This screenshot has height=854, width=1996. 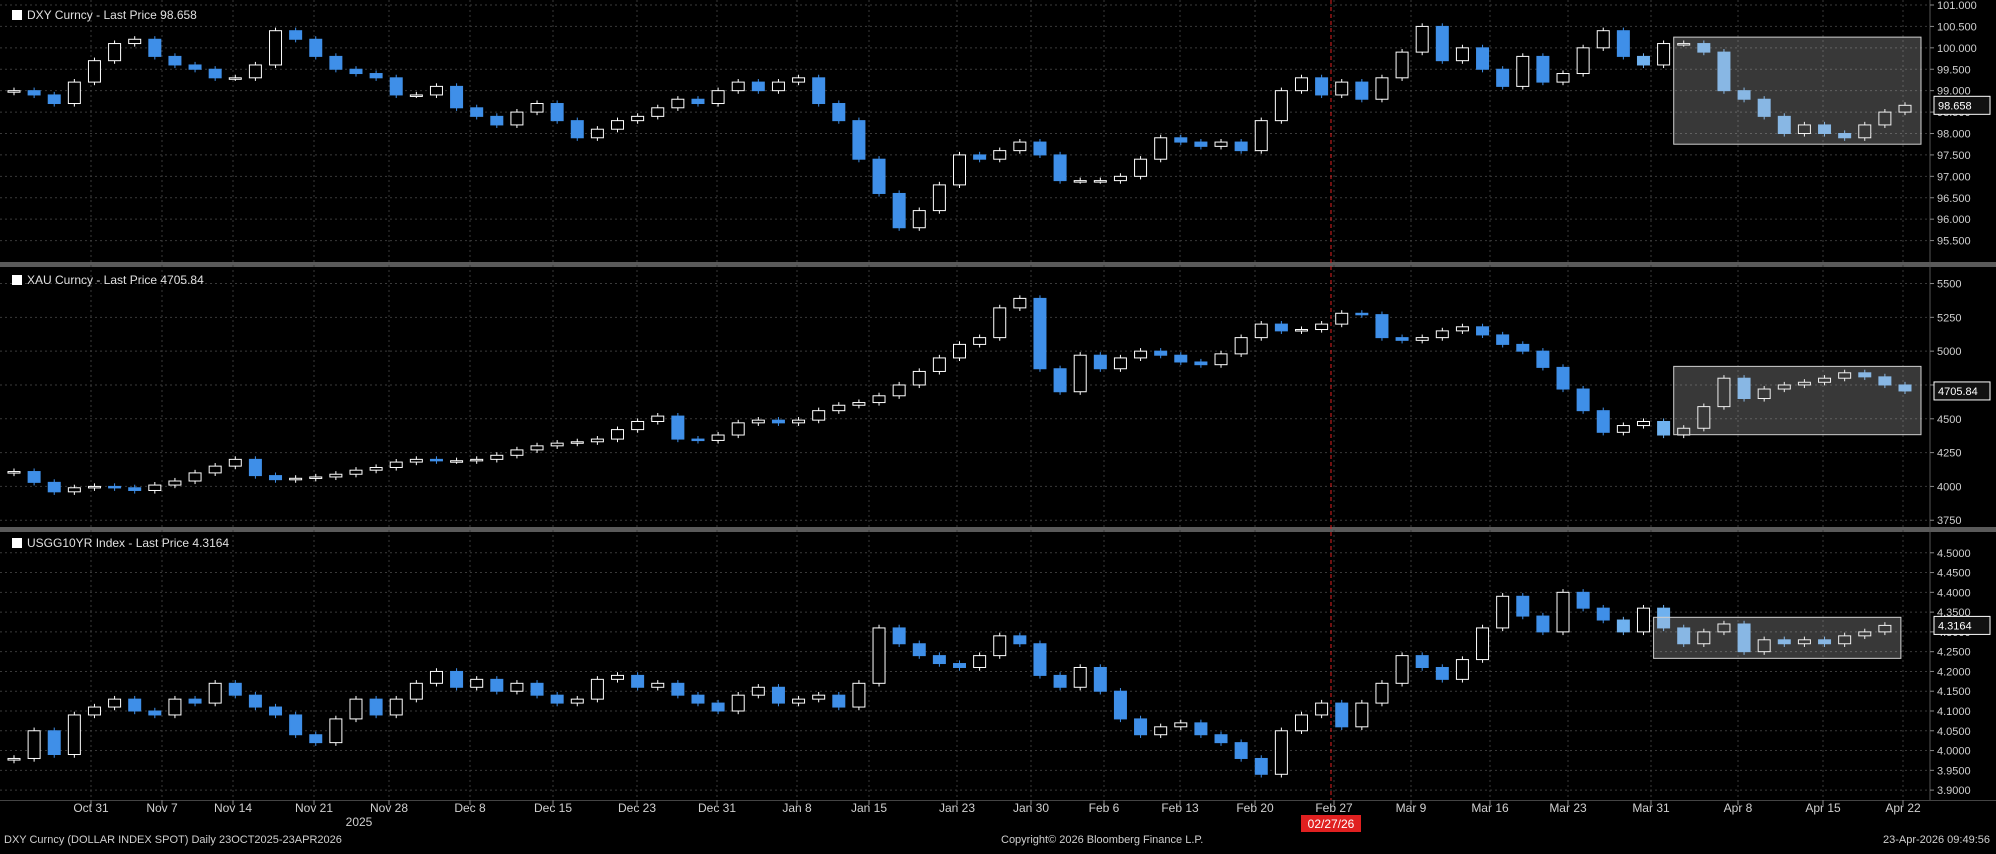 What do you see at coordinates (1955, 106) in the screenshot?
I see `last-price-label: 98.658` at bounding box center [1955, 106].